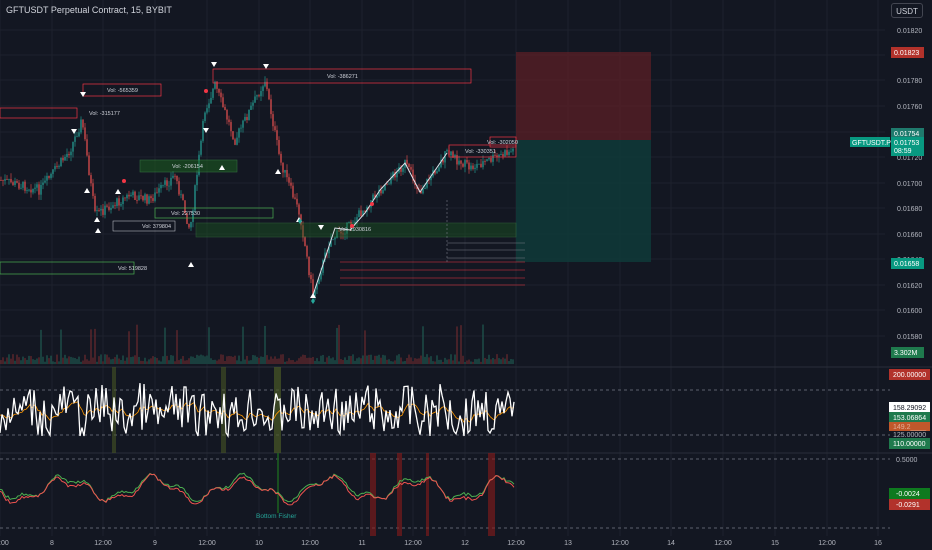 The image size is (932, 550). What do you see at coordinates (775, 543) in the screenshot?
I see `time-tick: 15` at bounding box center [775, 543].